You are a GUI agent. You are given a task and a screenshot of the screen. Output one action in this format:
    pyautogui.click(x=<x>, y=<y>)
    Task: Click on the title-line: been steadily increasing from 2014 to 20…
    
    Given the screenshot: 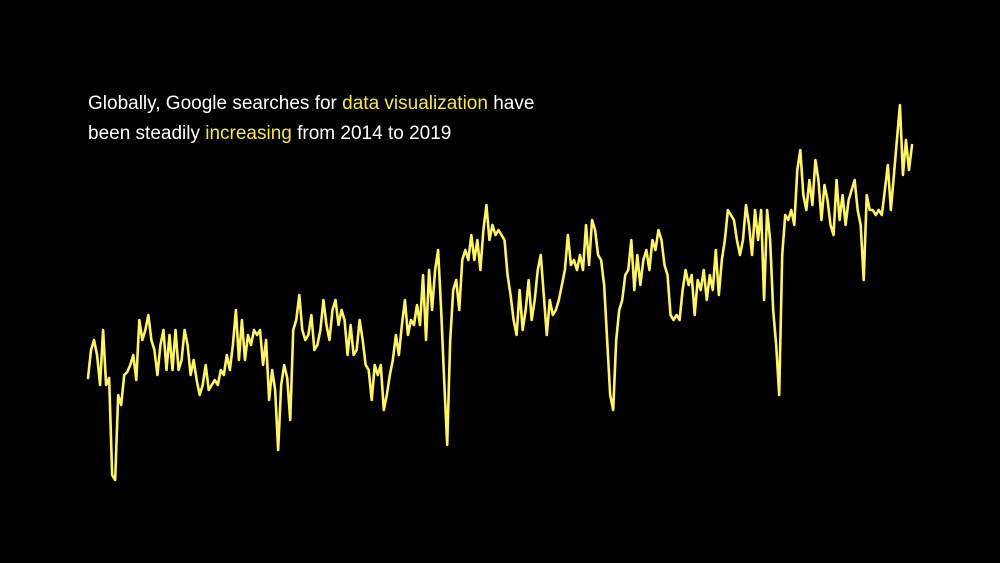 What is the action you would take?
    pyautogui.click(x=269, y=133)
    